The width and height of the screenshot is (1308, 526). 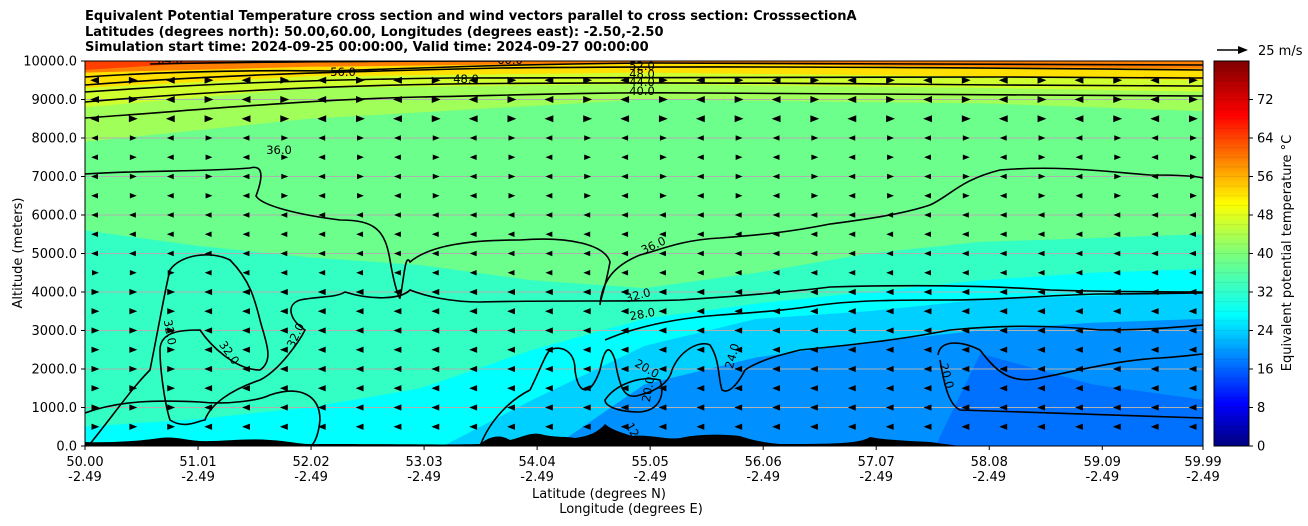 What do you see at coordinates (279, 150) in the screenshot?
I see `contour-label: 36.0` at bounding box center [279, 150].